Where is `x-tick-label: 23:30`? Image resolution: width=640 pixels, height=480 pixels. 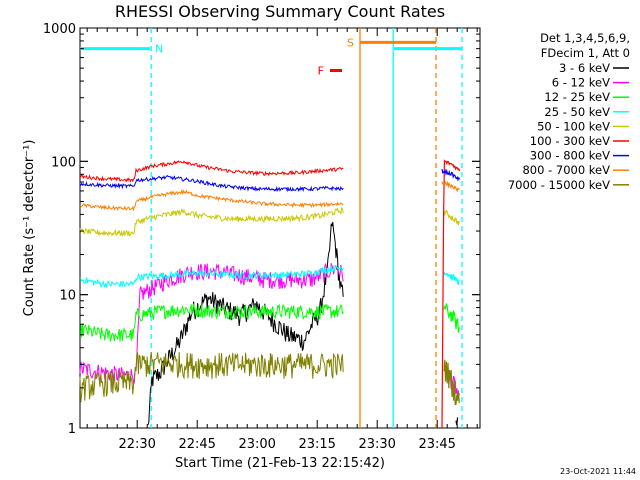
x-tick-label: 23:30 is located at coordinates (376, 444).